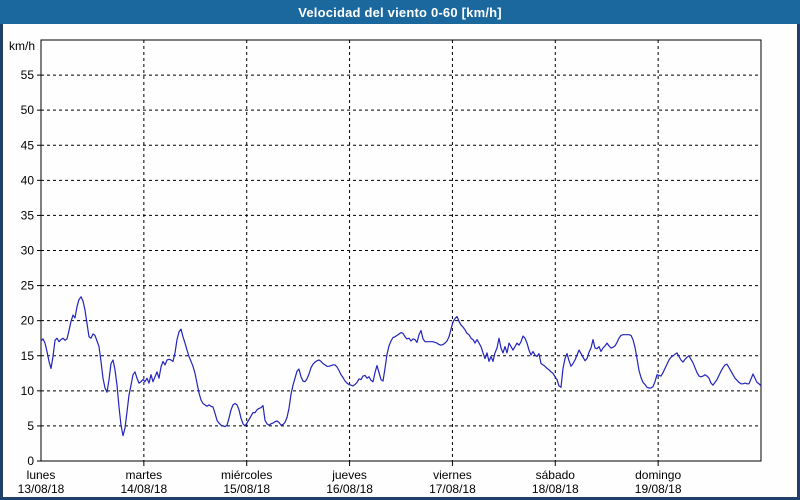 This screenshot has width=800, height=500. Describe the element at coordinates (143, 489) in the screenshot. I see `x-date-label: 14/08/18` at that location.